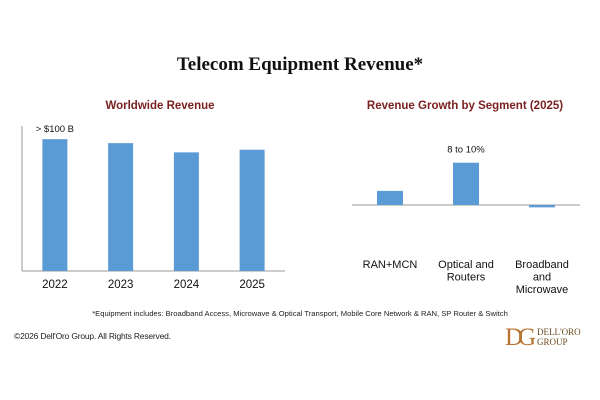  Describe the element at coordinates (466, 150) in the screenshot. I see `data-label-optical-and-routers: 8 to 10%` at that location.